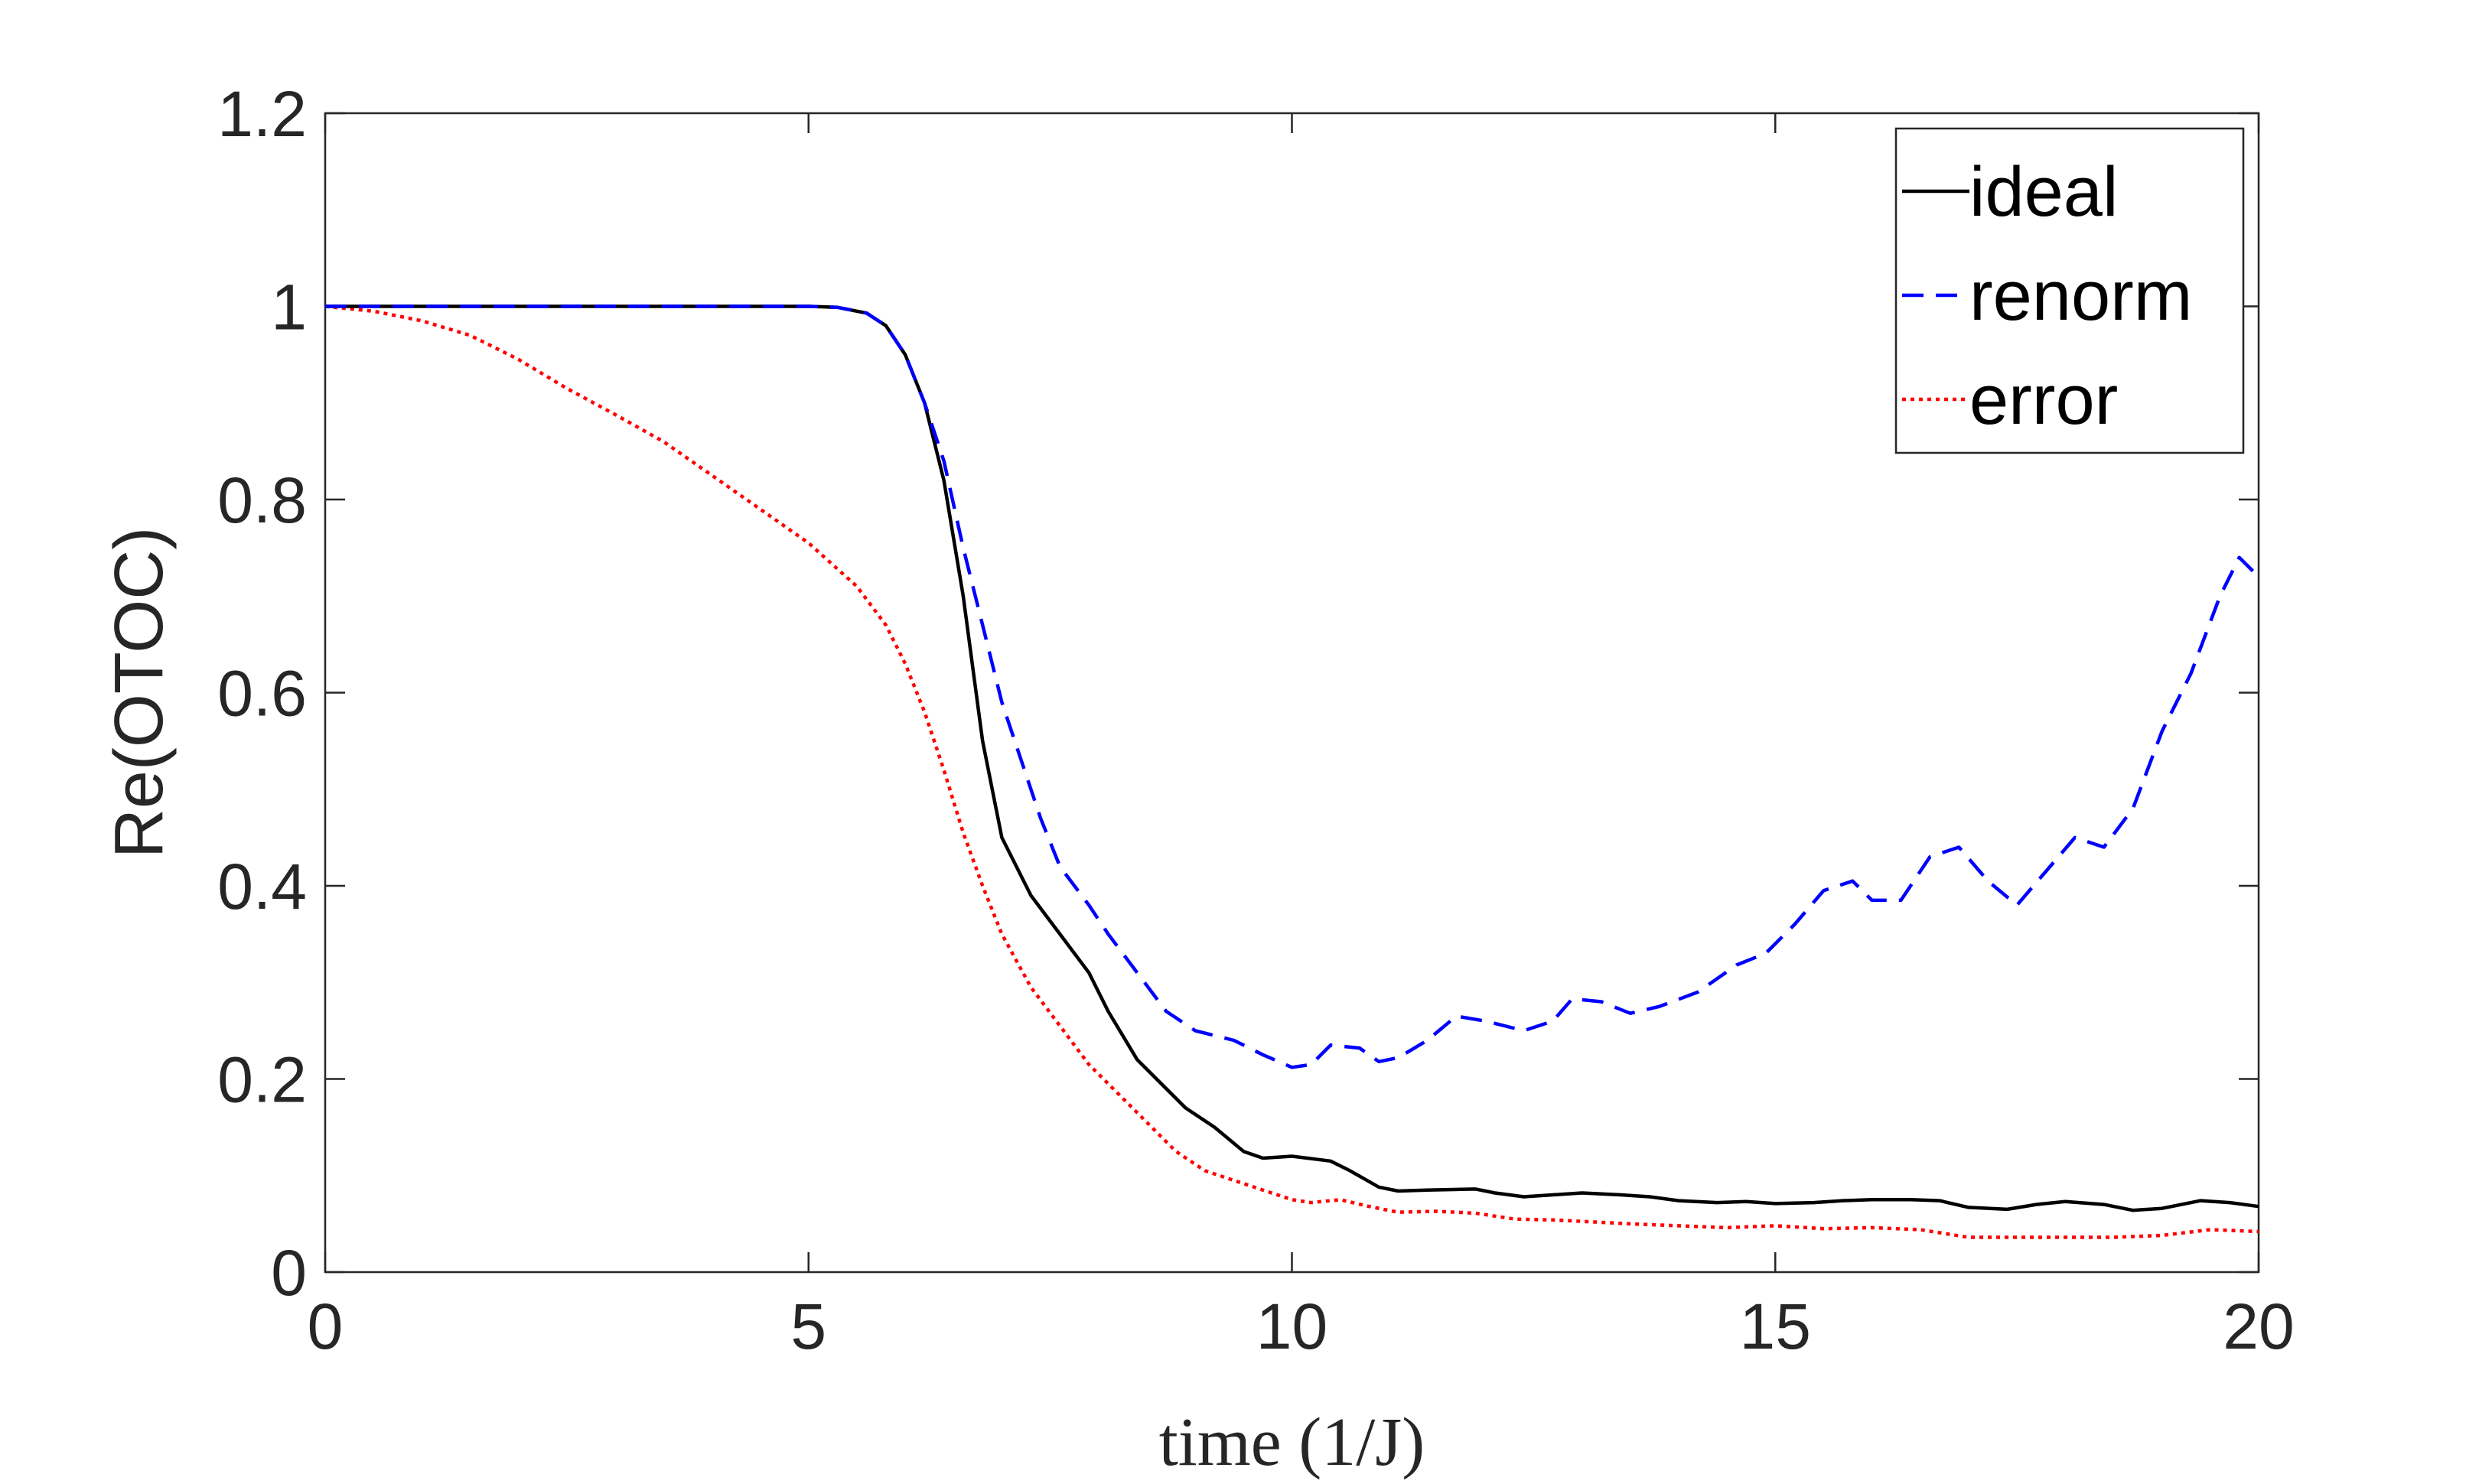 The width and height of the screenshot is (2479, 1484). Describe the element at coordinates (1775, 1326) in the screenshot. I see `x-tick-label: 15` at that location.